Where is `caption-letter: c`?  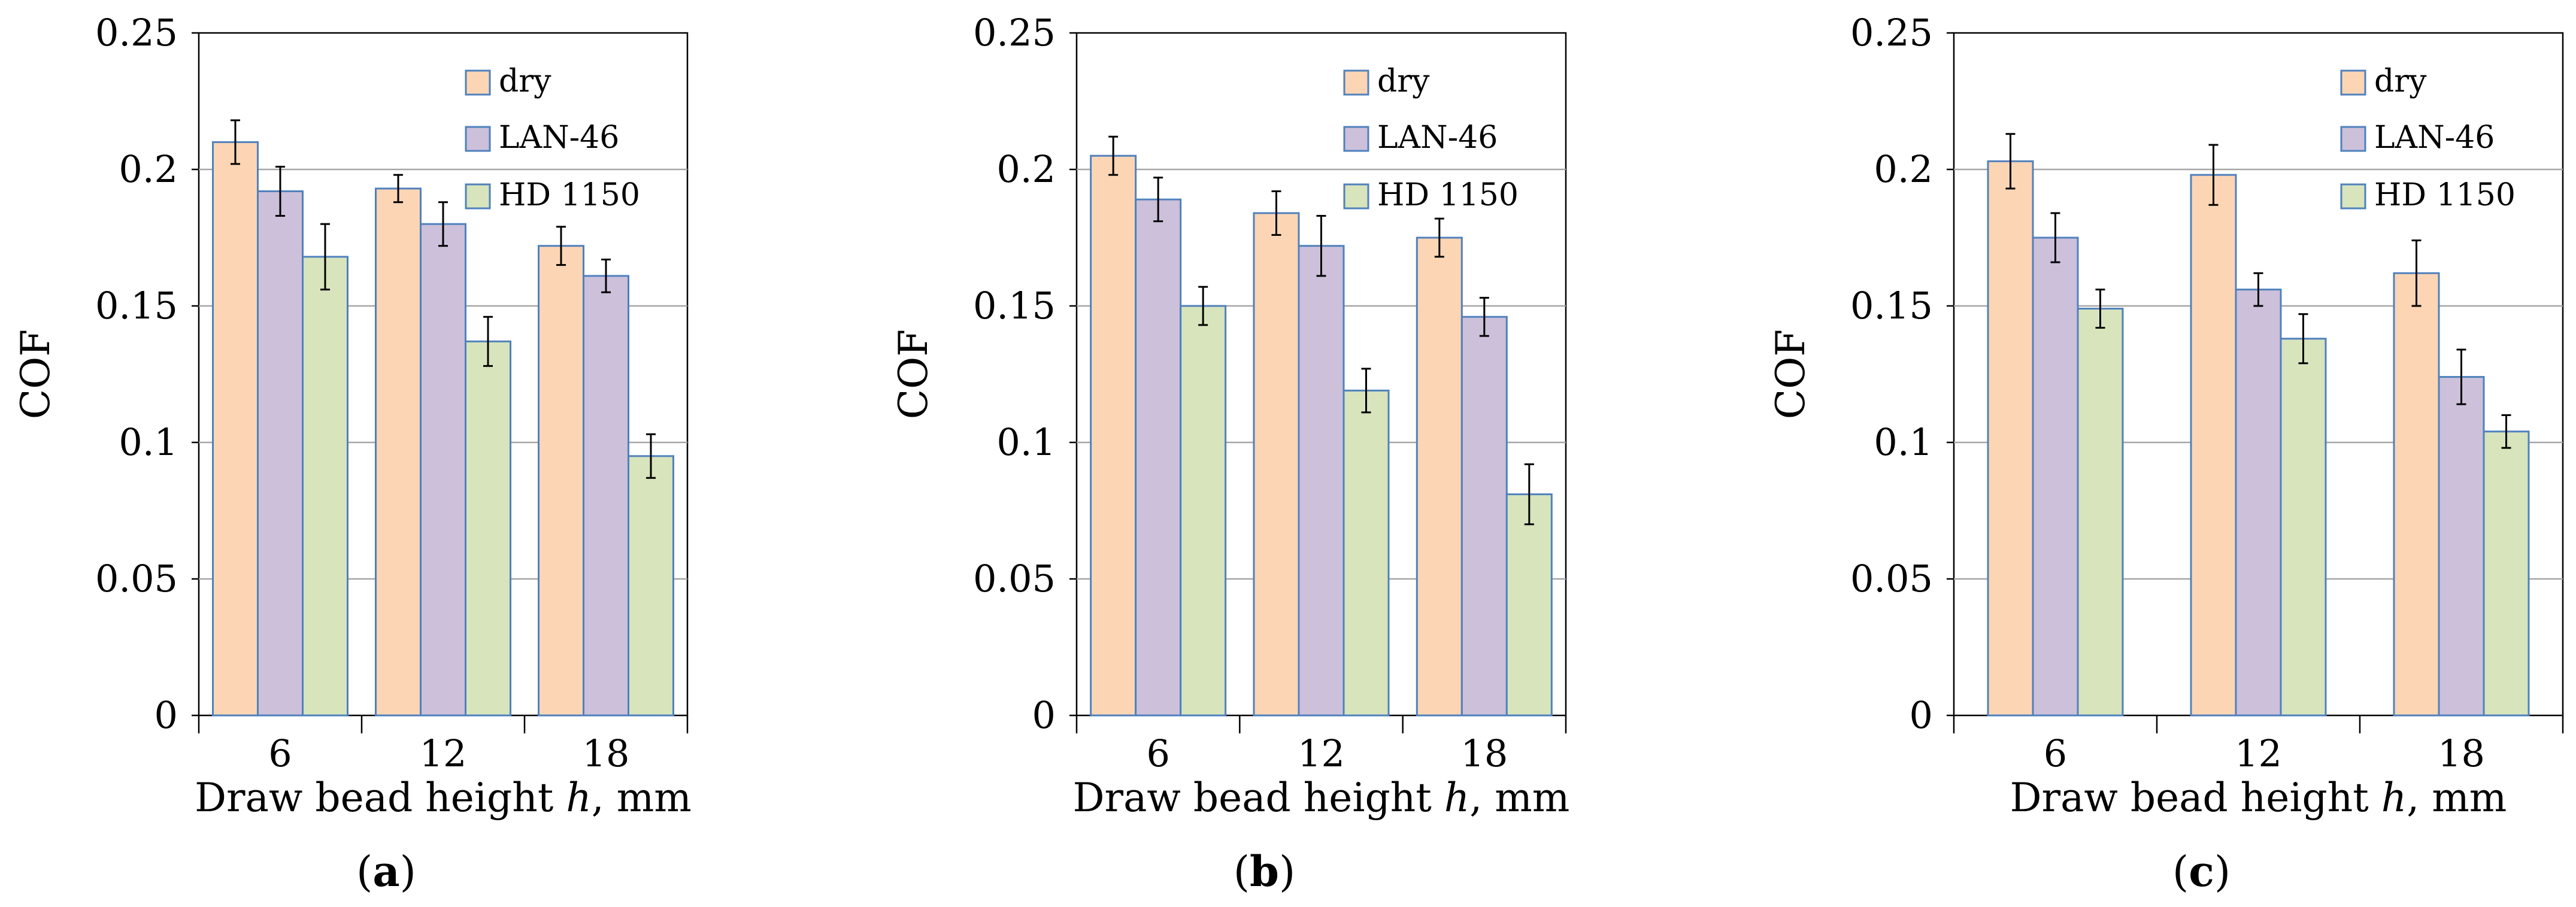 caption-letter: c is located at coordinates (2201, 872).